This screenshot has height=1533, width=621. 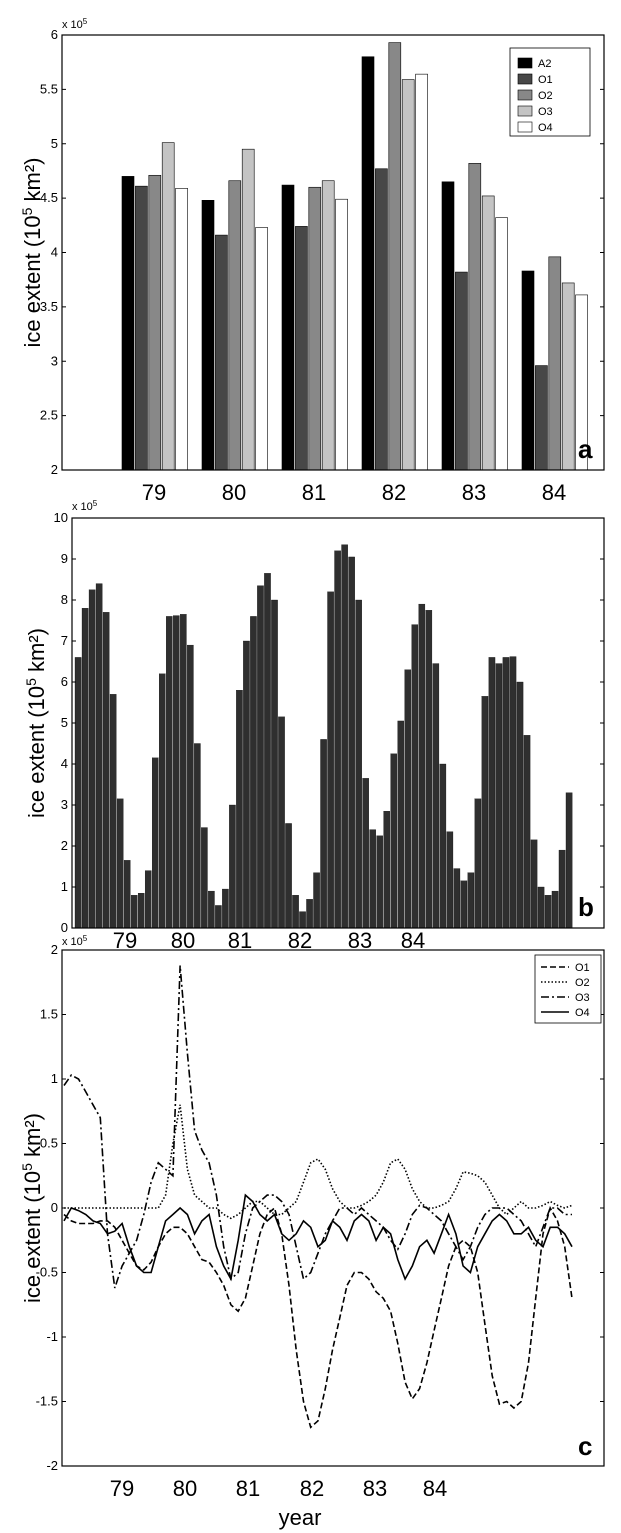 What do you see at coordinates (435, 1488) in the screenshot?
I see `panel-c-xtick-label: 84` at bounding box center [435, 1488].